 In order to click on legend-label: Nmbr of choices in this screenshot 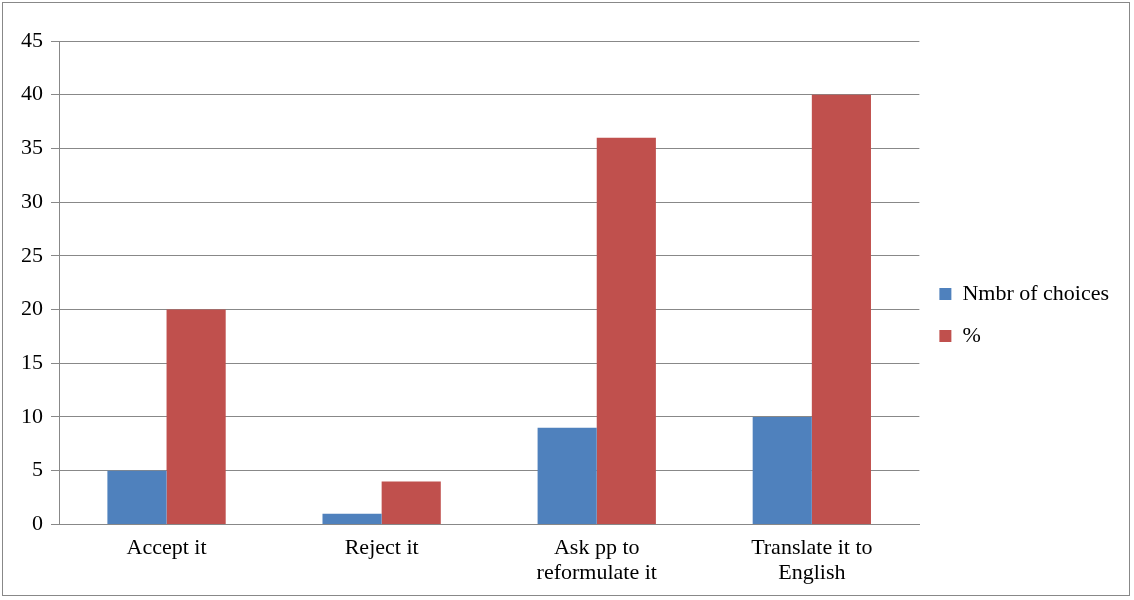, I will do `click(1035, 292)`.